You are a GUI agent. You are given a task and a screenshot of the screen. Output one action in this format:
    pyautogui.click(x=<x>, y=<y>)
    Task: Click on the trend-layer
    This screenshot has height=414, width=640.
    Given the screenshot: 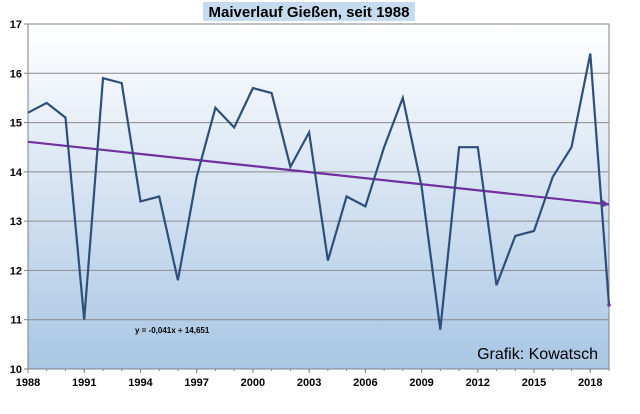 What is the action you would take?
    pyautogui.click(x=318, y=174)
    